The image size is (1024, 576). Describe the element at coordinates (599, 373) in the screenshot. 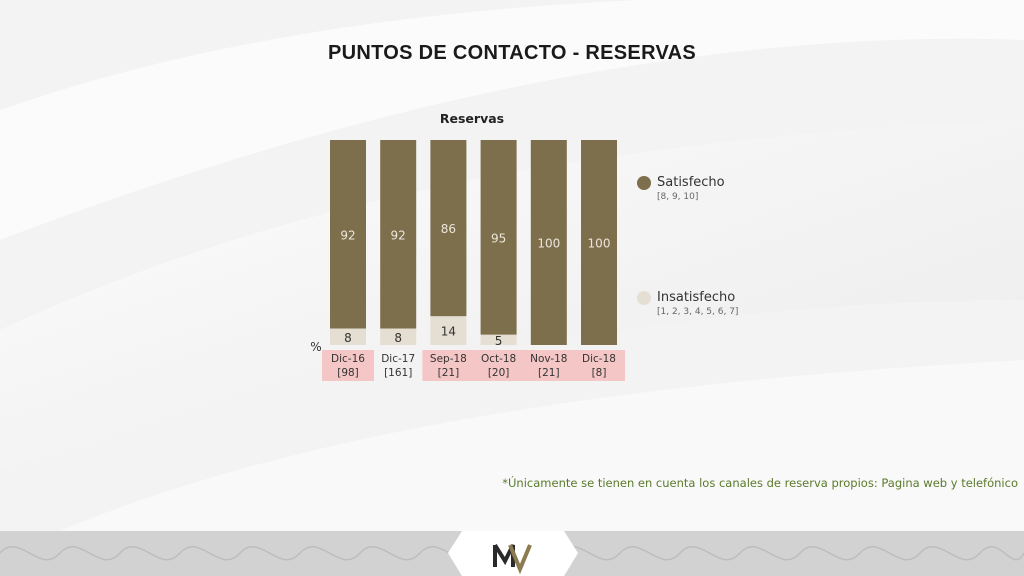

I see `sample-size-label: [8]` at that location.